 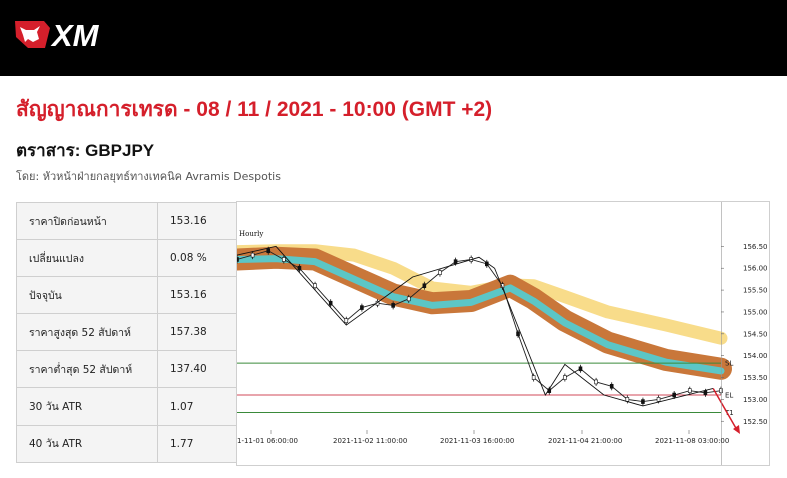 What do you see at coordinates (755, 356) in the screenshot?
I see `y-tick-label: 154.00` at bounding box center [755, 356].